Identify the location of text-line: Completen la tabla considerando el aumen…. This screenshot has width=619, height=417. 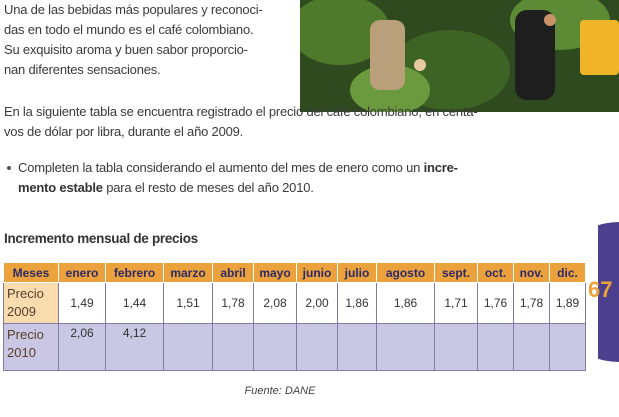
(231, 168).